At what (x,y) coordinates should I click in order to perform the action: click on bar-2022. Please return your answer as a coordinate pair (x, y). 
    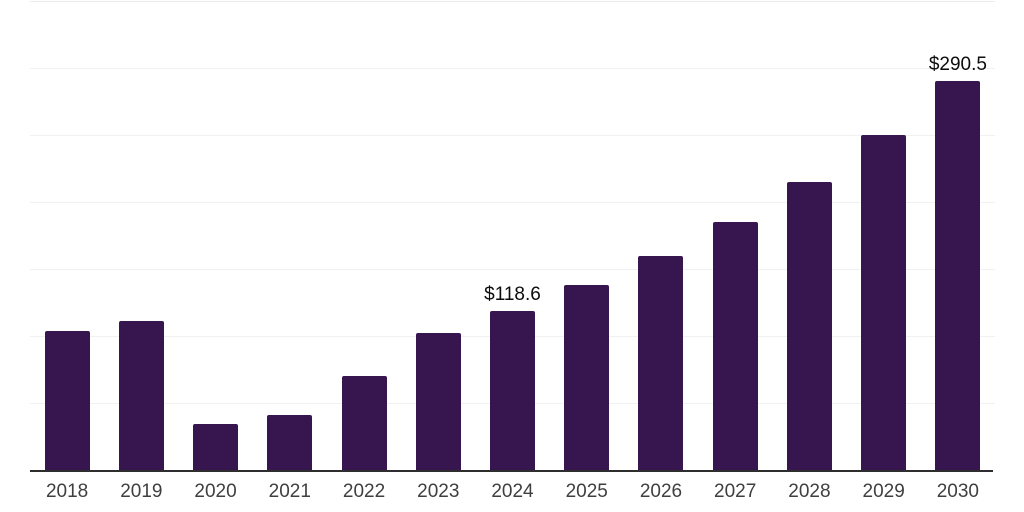
    Looking at the image, I should click on (364, 422).